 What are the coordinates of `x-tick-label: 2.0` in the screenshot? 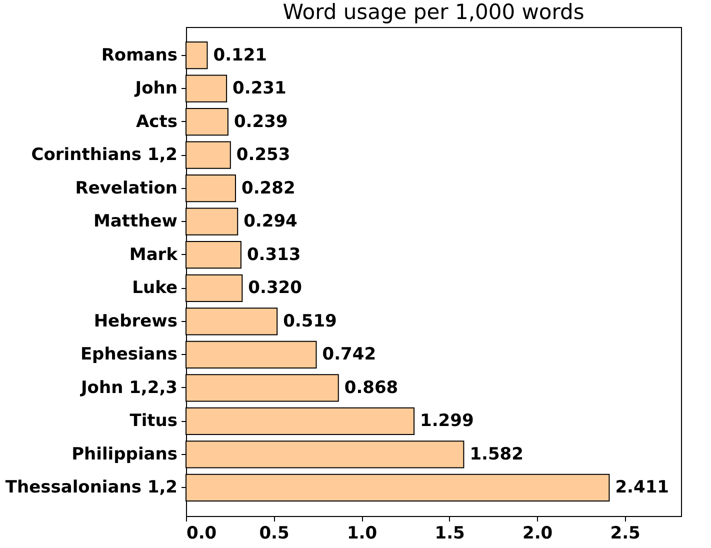 It's located at (537, 534).